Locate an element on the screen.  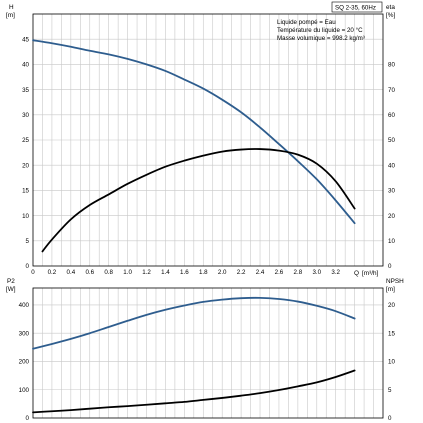
left-tick-label: 400 is located at coordinates (24, 305).